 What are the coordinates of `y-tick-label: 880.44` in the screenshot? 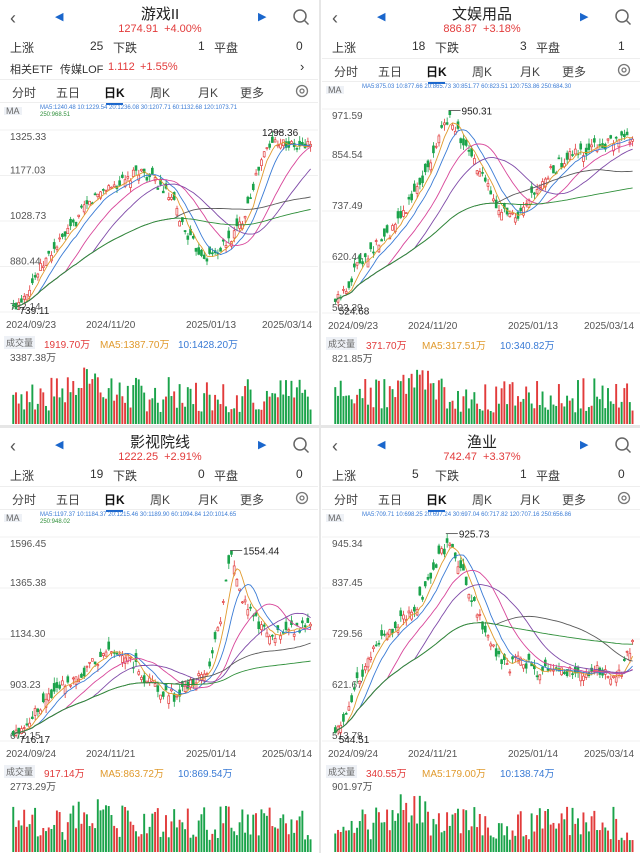 It's located at (25, 262).